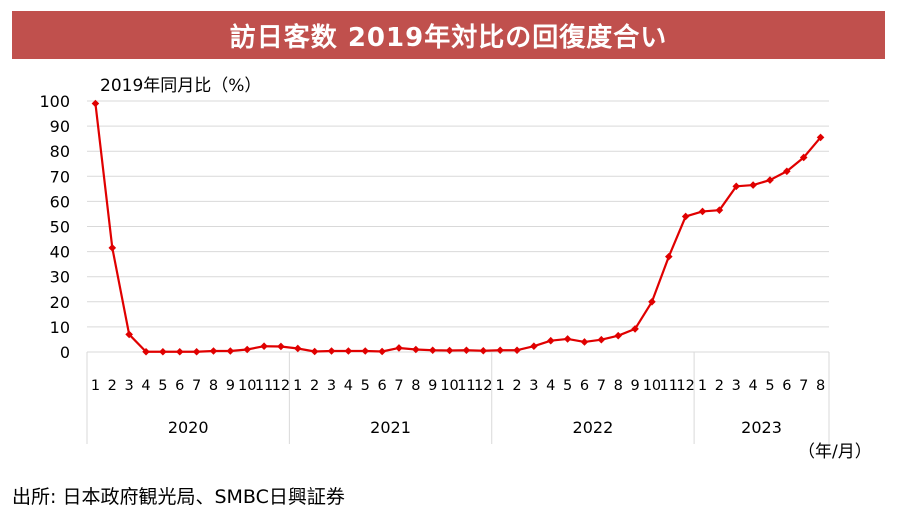  Describe the element at coordinates (65, 352) in the screenshot. I see `y-tick-label: 0` at that location.